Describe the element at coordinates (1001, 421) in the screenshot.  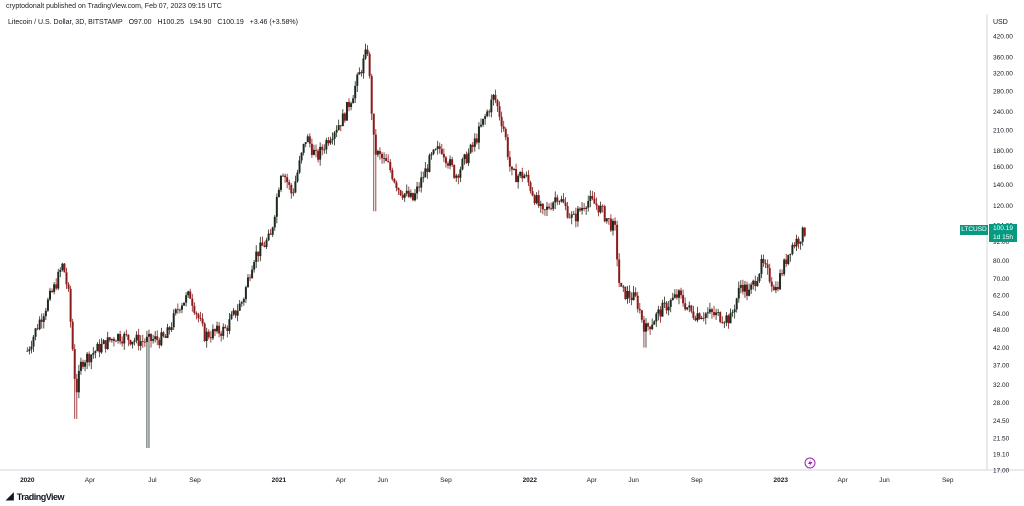
I see `y-tick-label: 24.50` at that location.